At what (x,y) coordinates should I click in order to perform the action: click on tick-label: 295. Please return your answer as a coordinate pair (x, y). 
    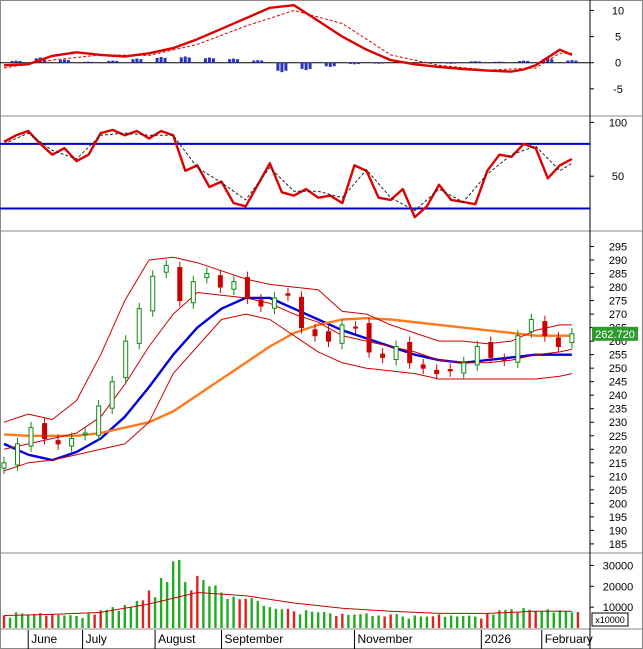
    Looking at the image, I should click on (618, 248).